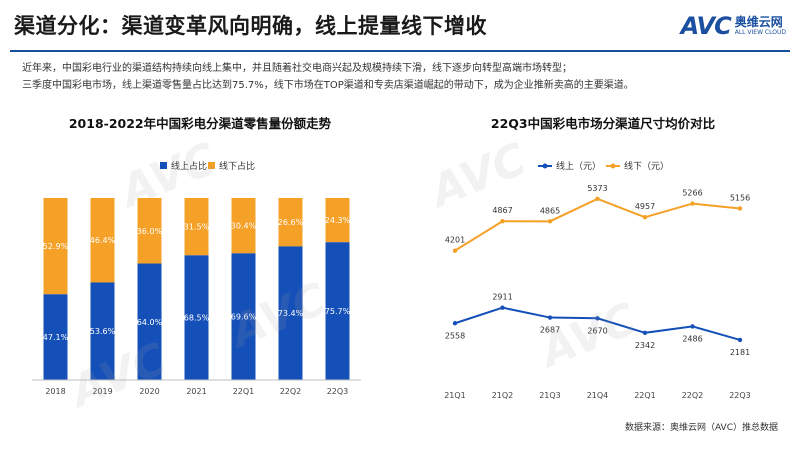  What do you see at coordinates (196, 391) in the screenshot?
I see `x-tick-label: 2021` at bounding box center [196, 391].